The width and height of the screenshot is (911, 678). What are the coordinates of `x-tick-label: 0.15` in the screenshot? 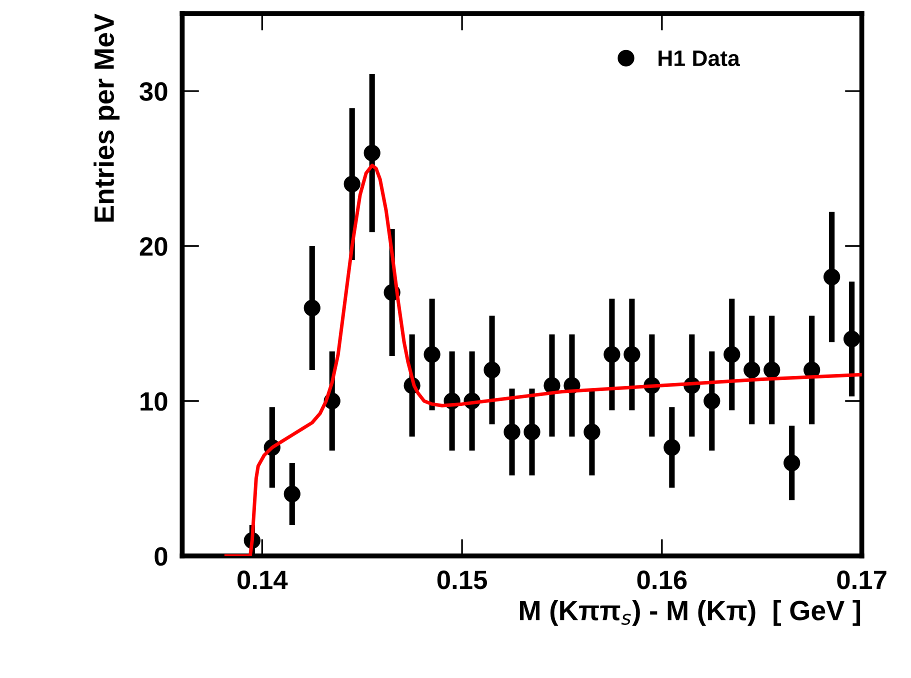 It's located at (462, 580).